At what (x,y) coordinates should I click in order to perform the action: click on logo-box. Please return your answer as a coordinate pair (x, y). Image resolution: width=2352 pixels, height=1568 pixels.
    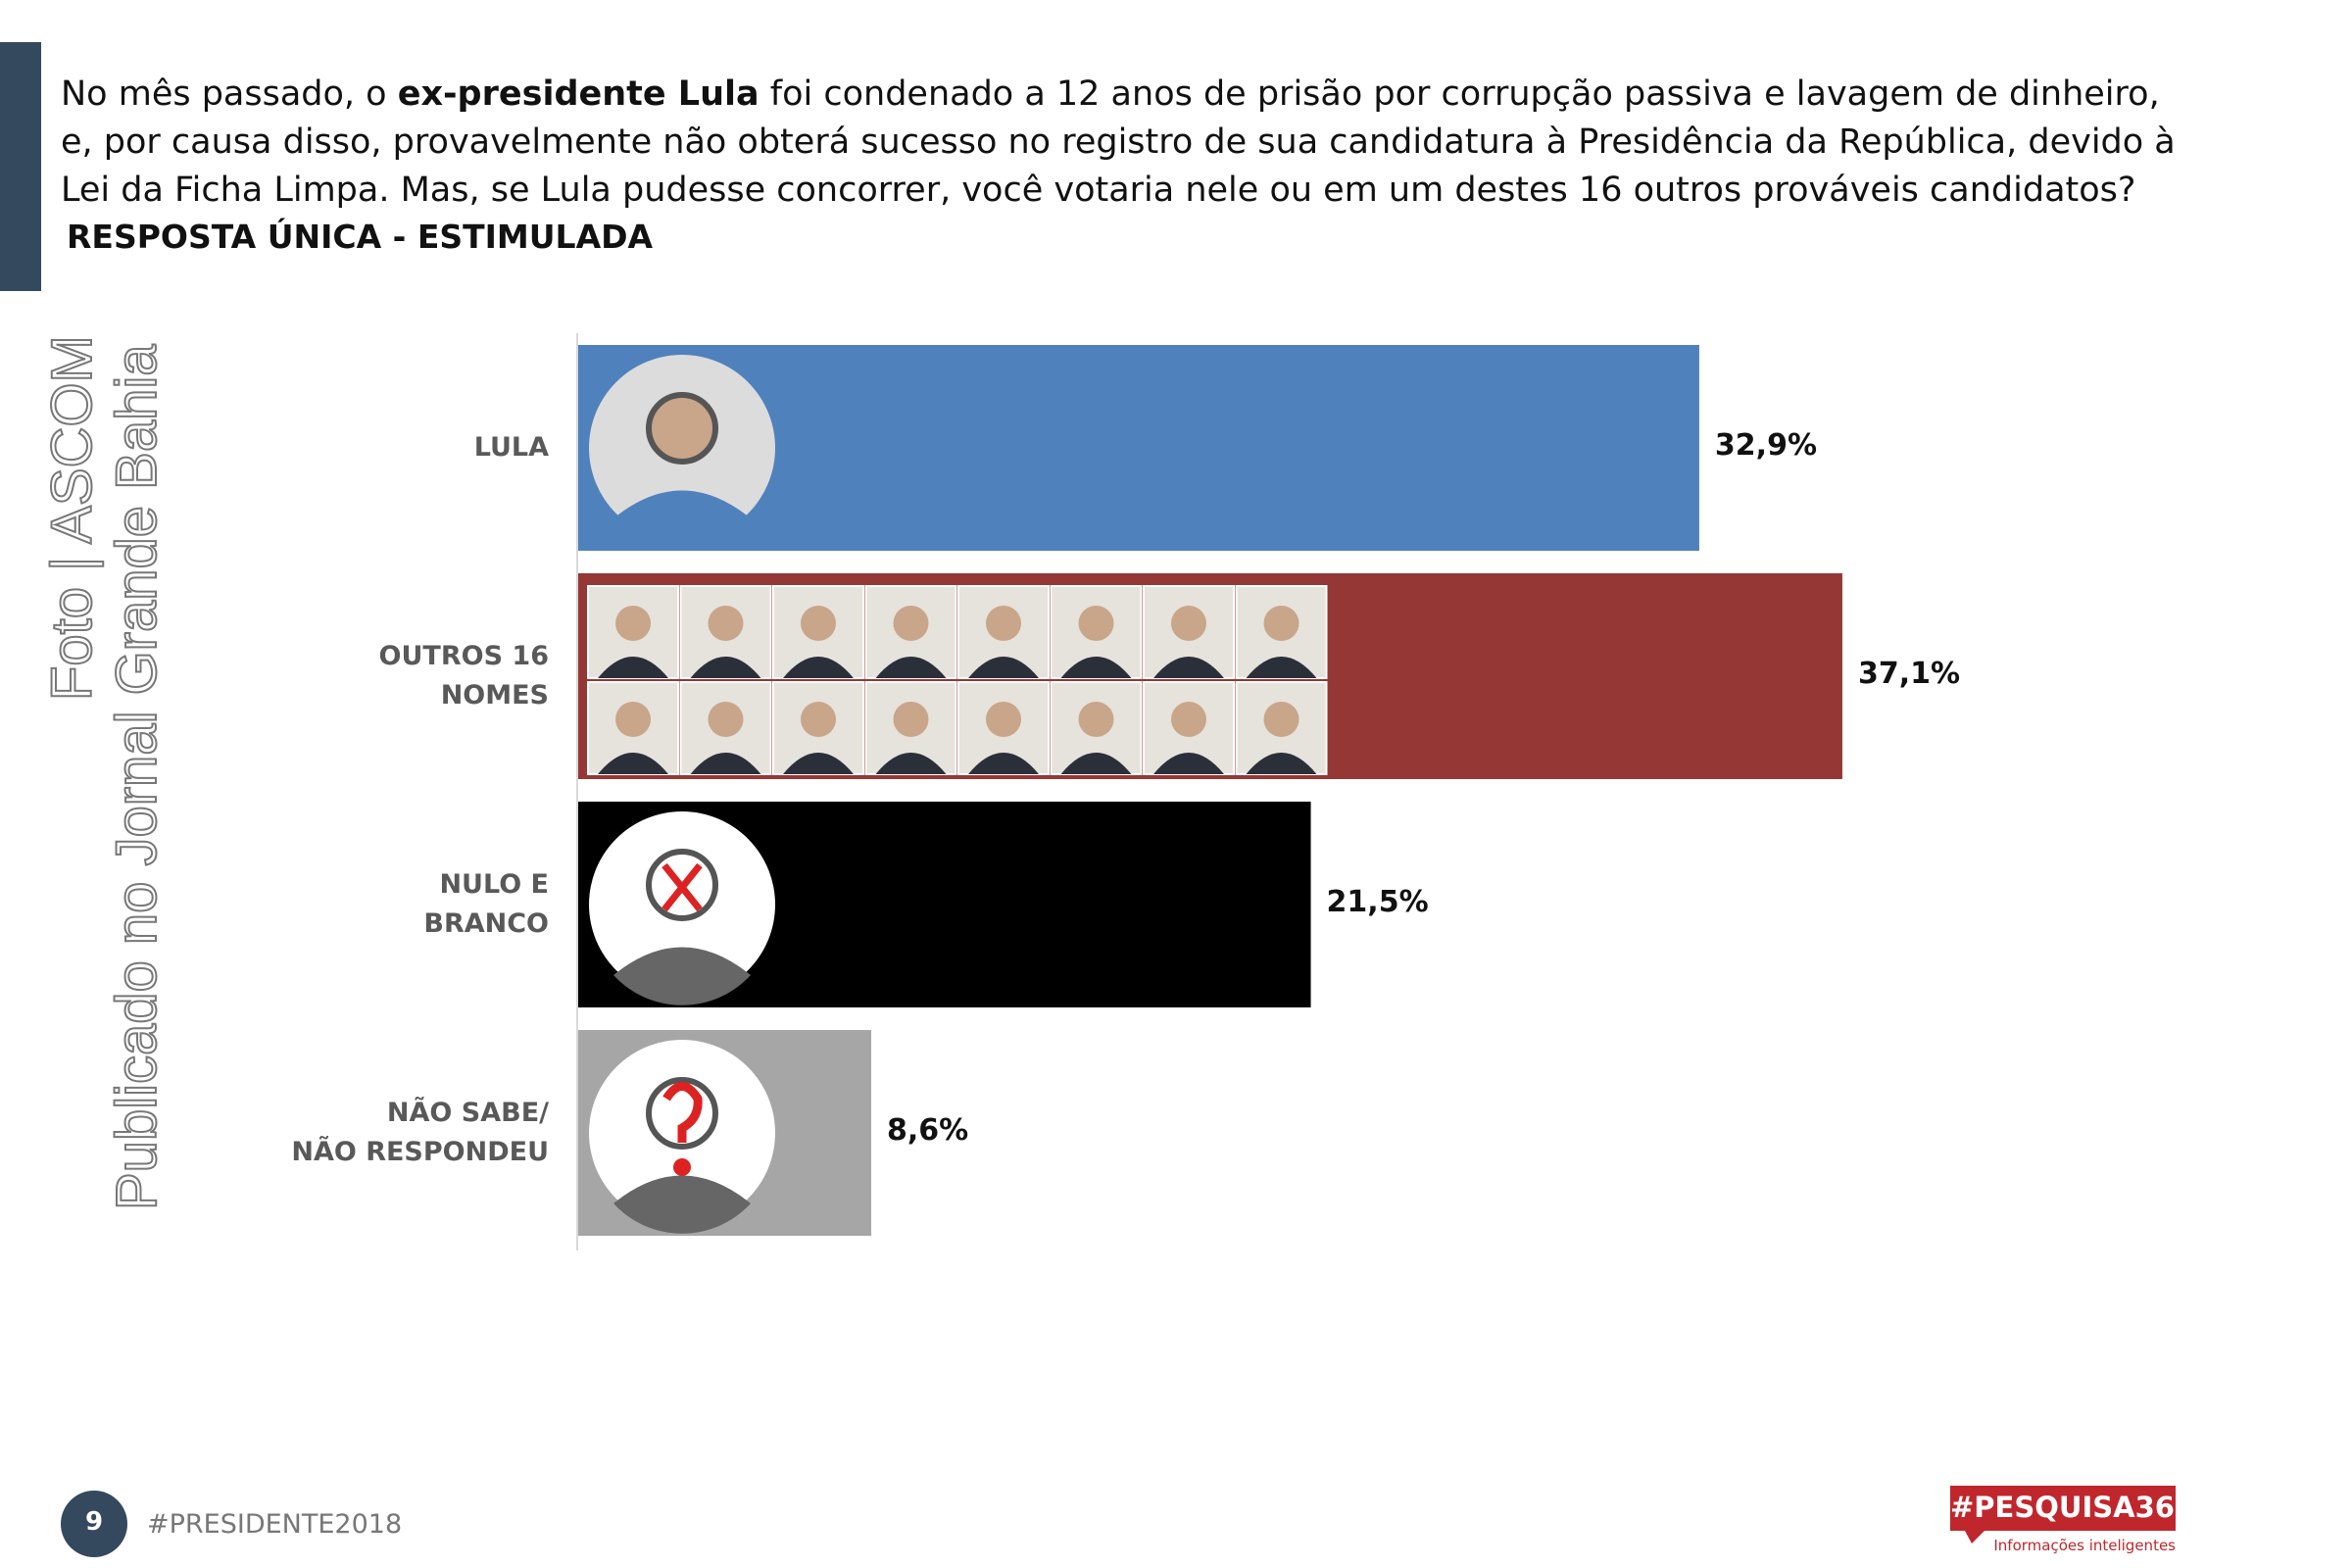
    Looking at the image, I should click on (2063, 1508).